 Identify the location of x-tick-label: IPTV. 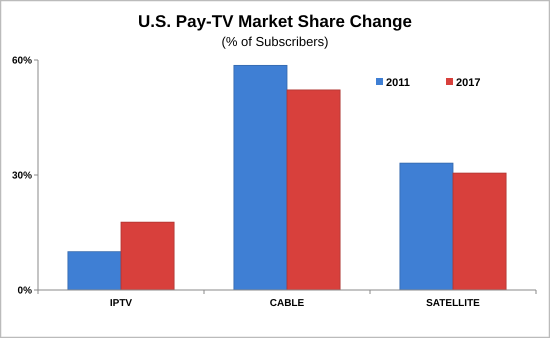
(121, 303).